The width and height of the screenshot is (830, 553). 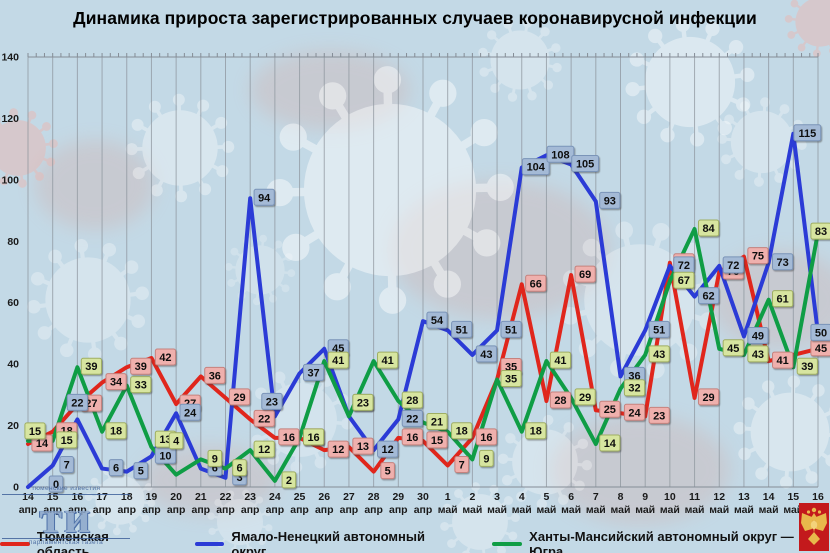 What do you see at coordinates (15, 544) in the screenshot?
I see `red-line-swatch` at bounding box center [15, 544].